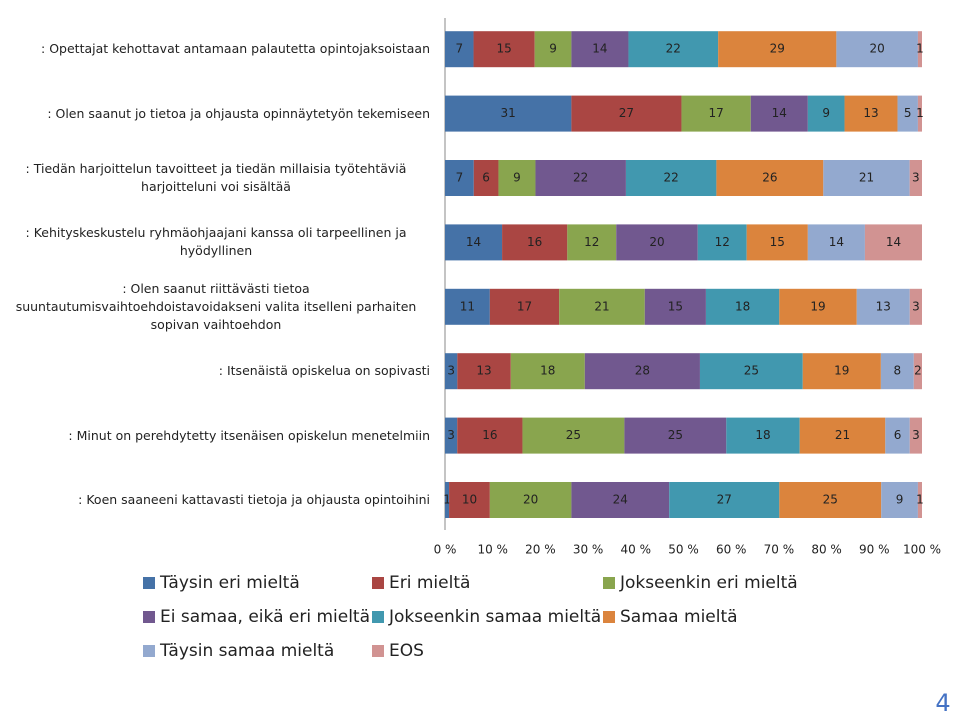 Image resolution: width=960 pixels, height=718 pixels. I want to click on x-tick-label: 50 %, so click(683, 550).